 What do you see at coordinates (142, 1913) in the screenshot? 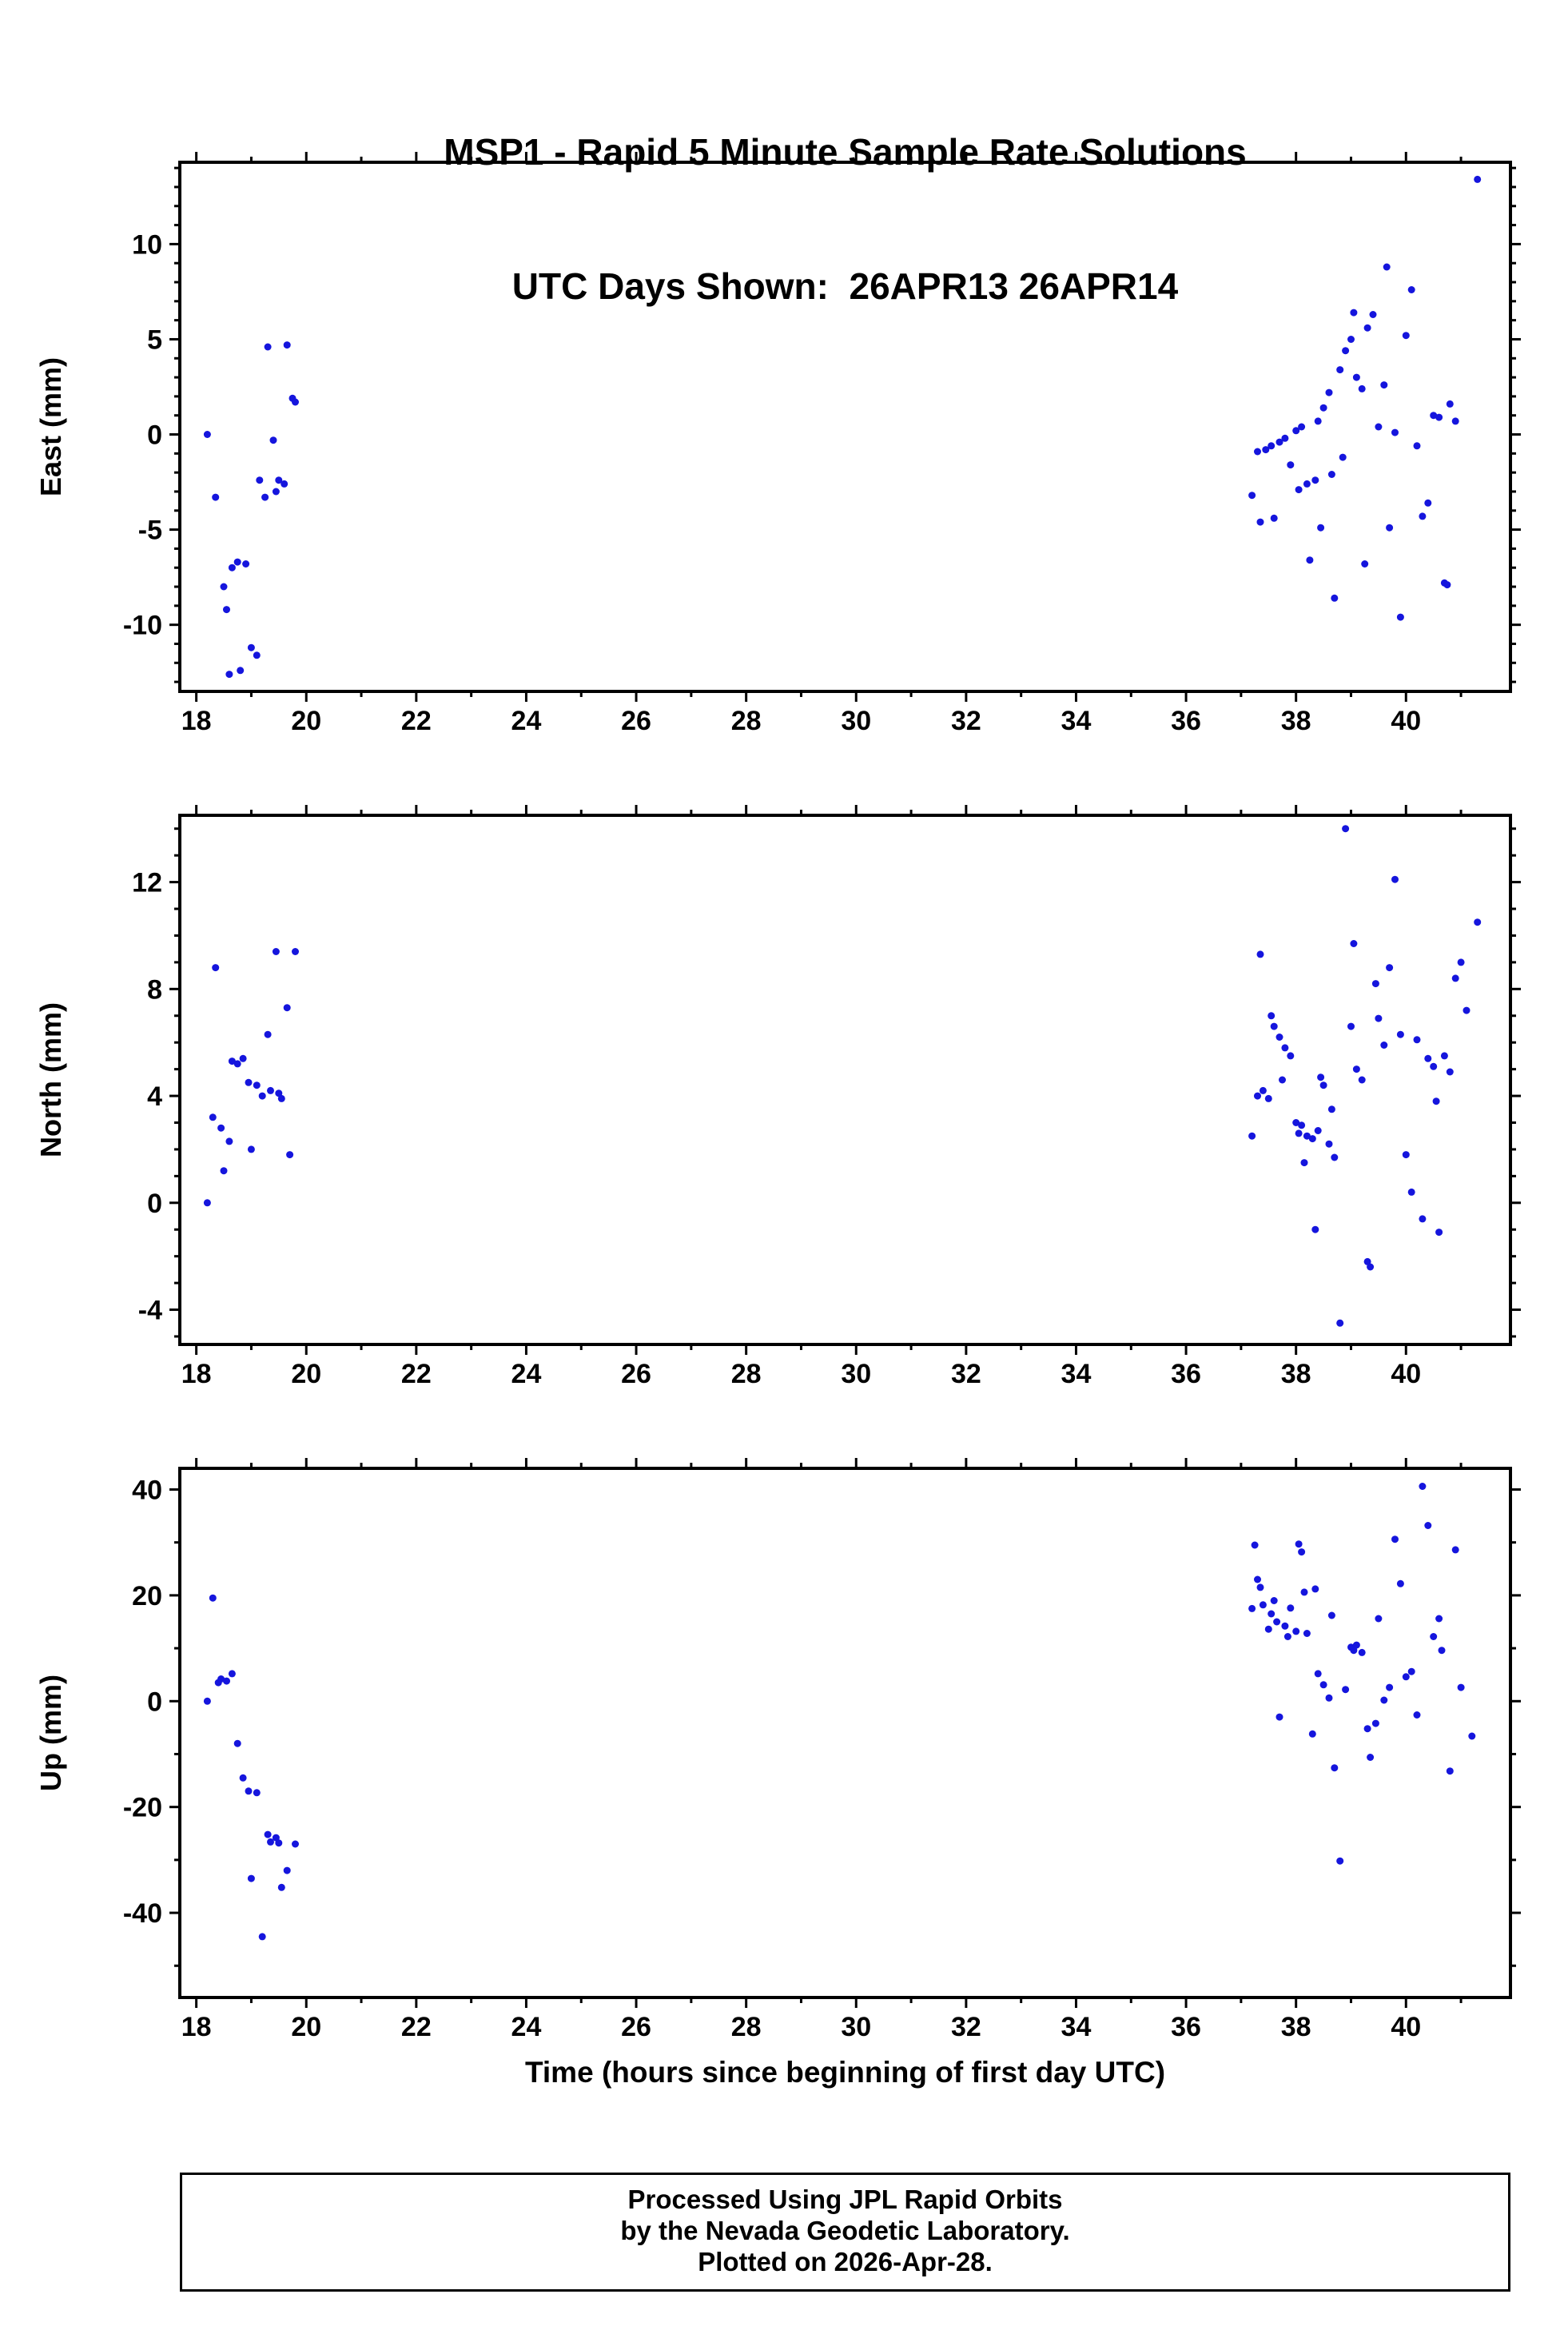
I see `y-tick-label: -40` at bounding box center [142, 1913].